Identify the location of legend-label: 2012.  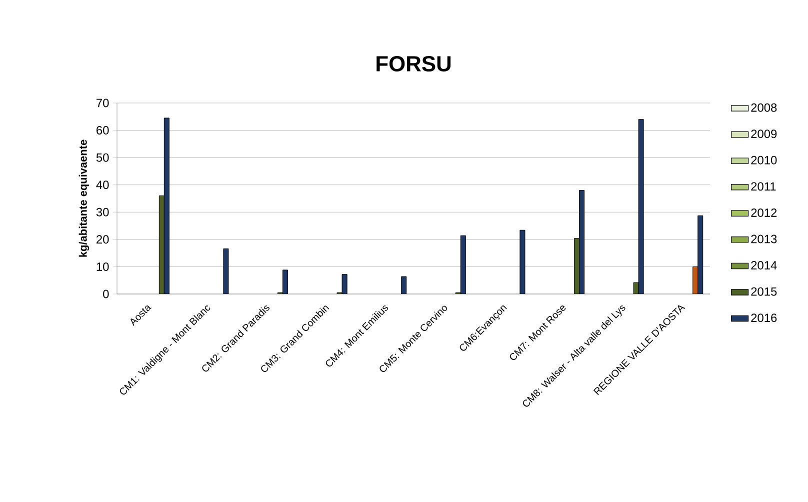
(764, 212).